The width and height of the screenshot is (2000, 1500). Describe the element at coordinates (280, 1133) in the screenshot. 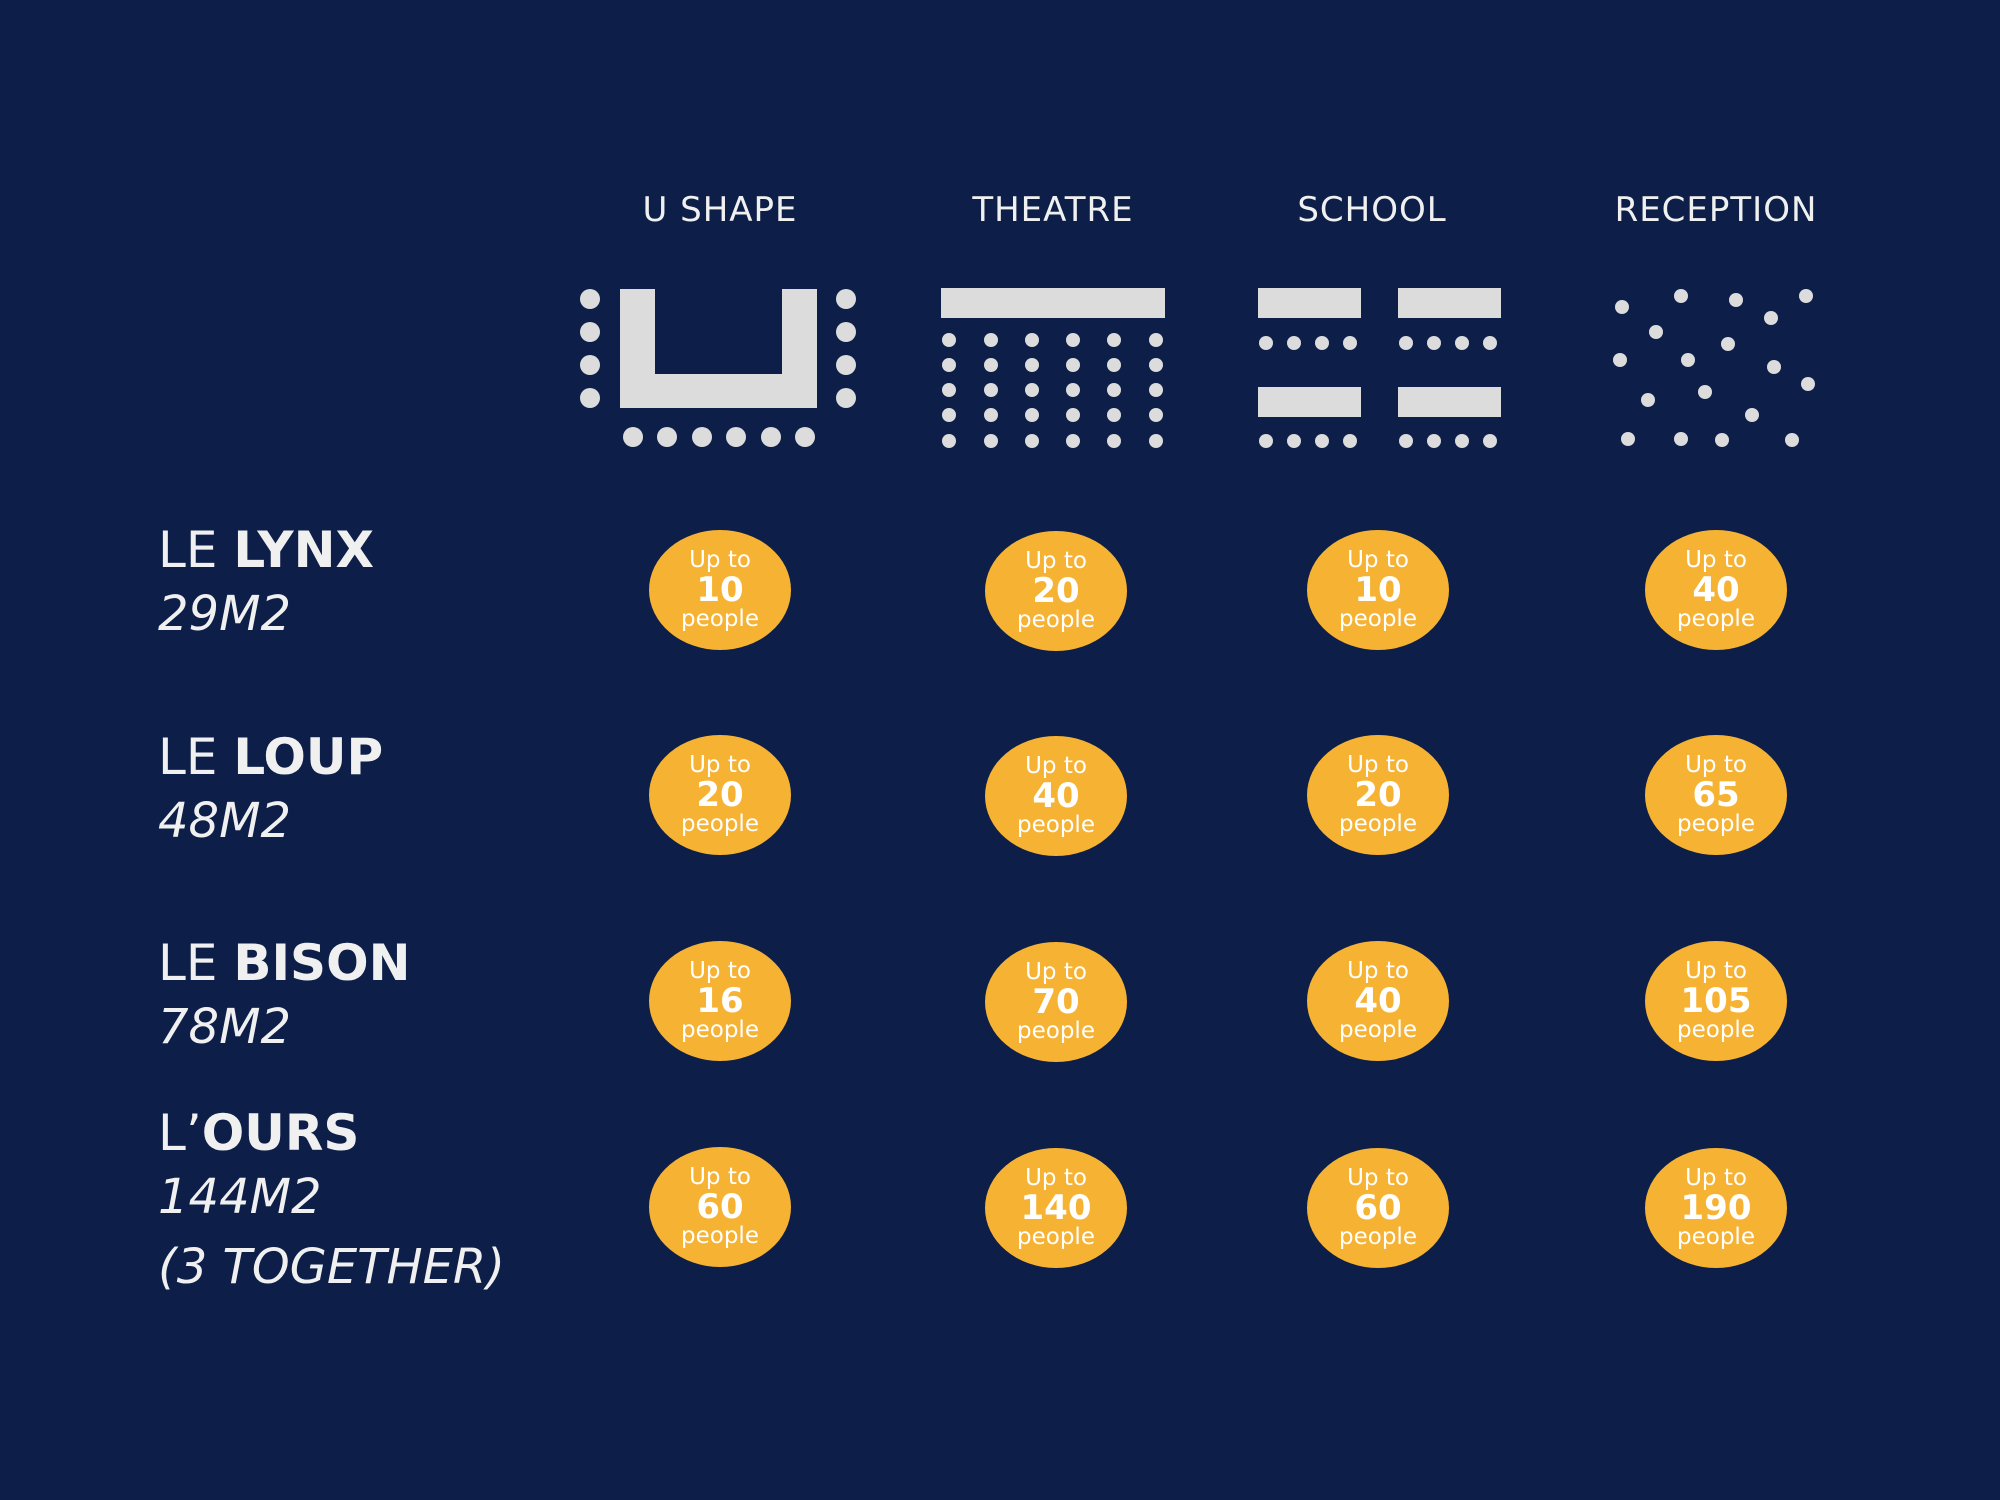

I see `room-name: OURS` at that location.